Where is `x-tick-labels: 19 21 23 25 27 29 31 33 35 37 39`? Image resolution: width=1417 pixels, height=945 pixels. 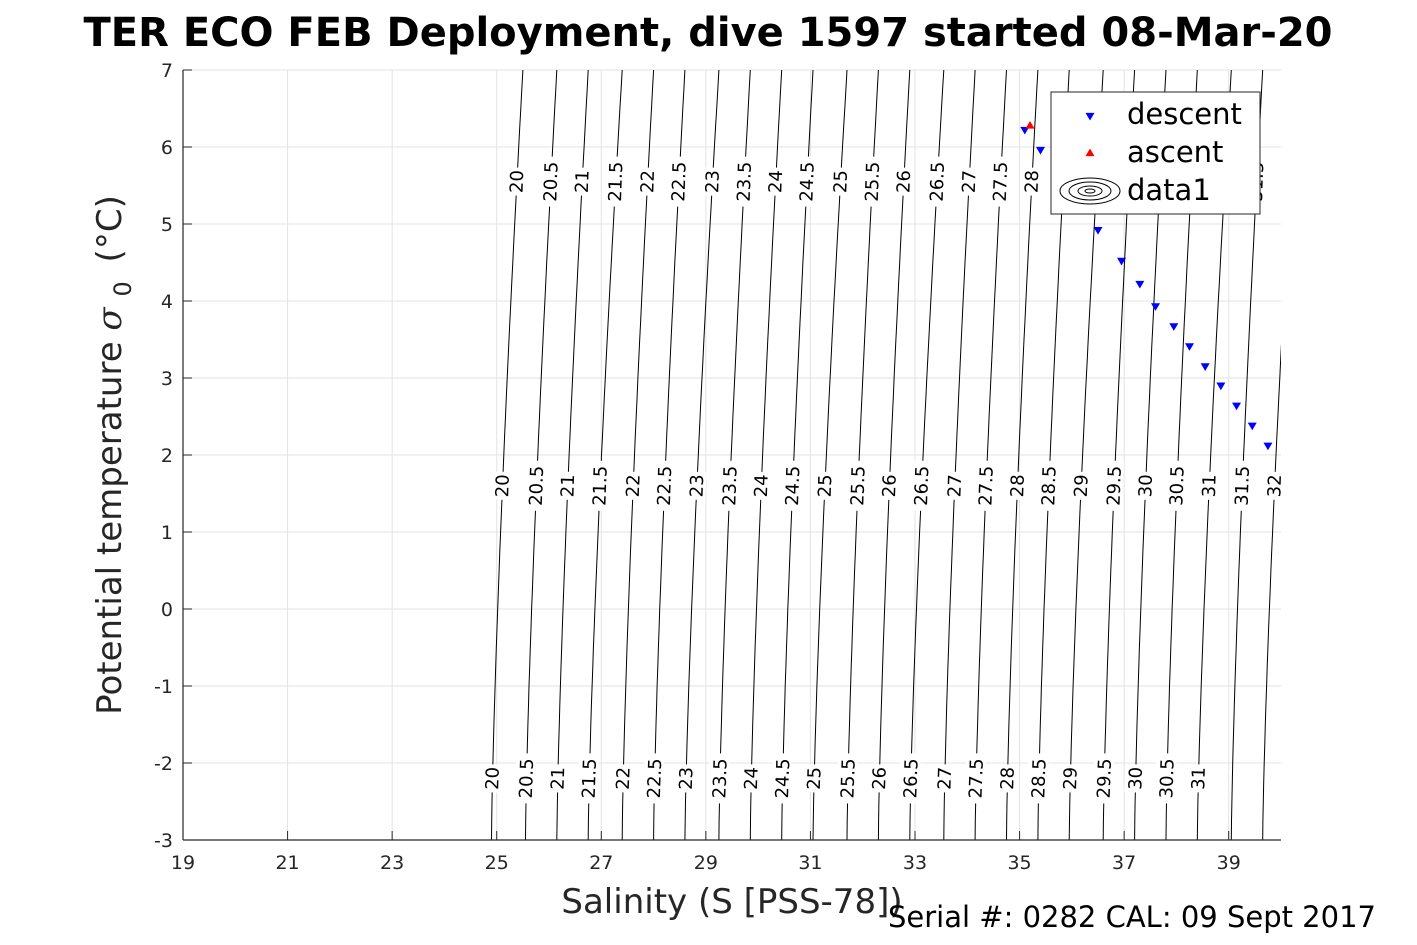
x-tick-labels: 19 21 23 25 27 29 31 33 35 37 39 is located at coordinates (706, 863).